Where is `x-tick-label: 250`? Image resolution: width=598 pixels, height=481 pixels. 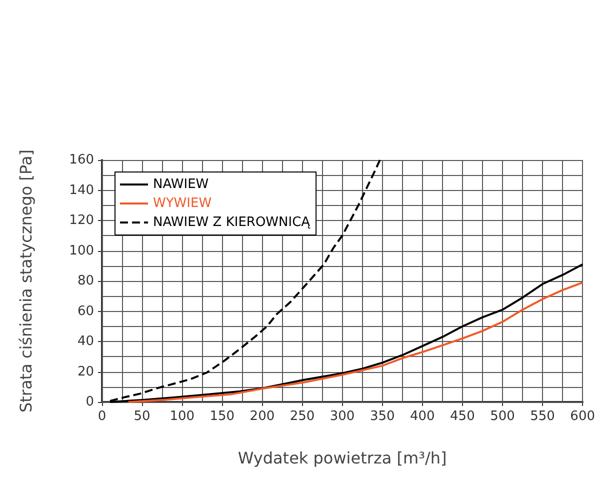 x-tick-label: 250 is located at coordinates (302, 416).